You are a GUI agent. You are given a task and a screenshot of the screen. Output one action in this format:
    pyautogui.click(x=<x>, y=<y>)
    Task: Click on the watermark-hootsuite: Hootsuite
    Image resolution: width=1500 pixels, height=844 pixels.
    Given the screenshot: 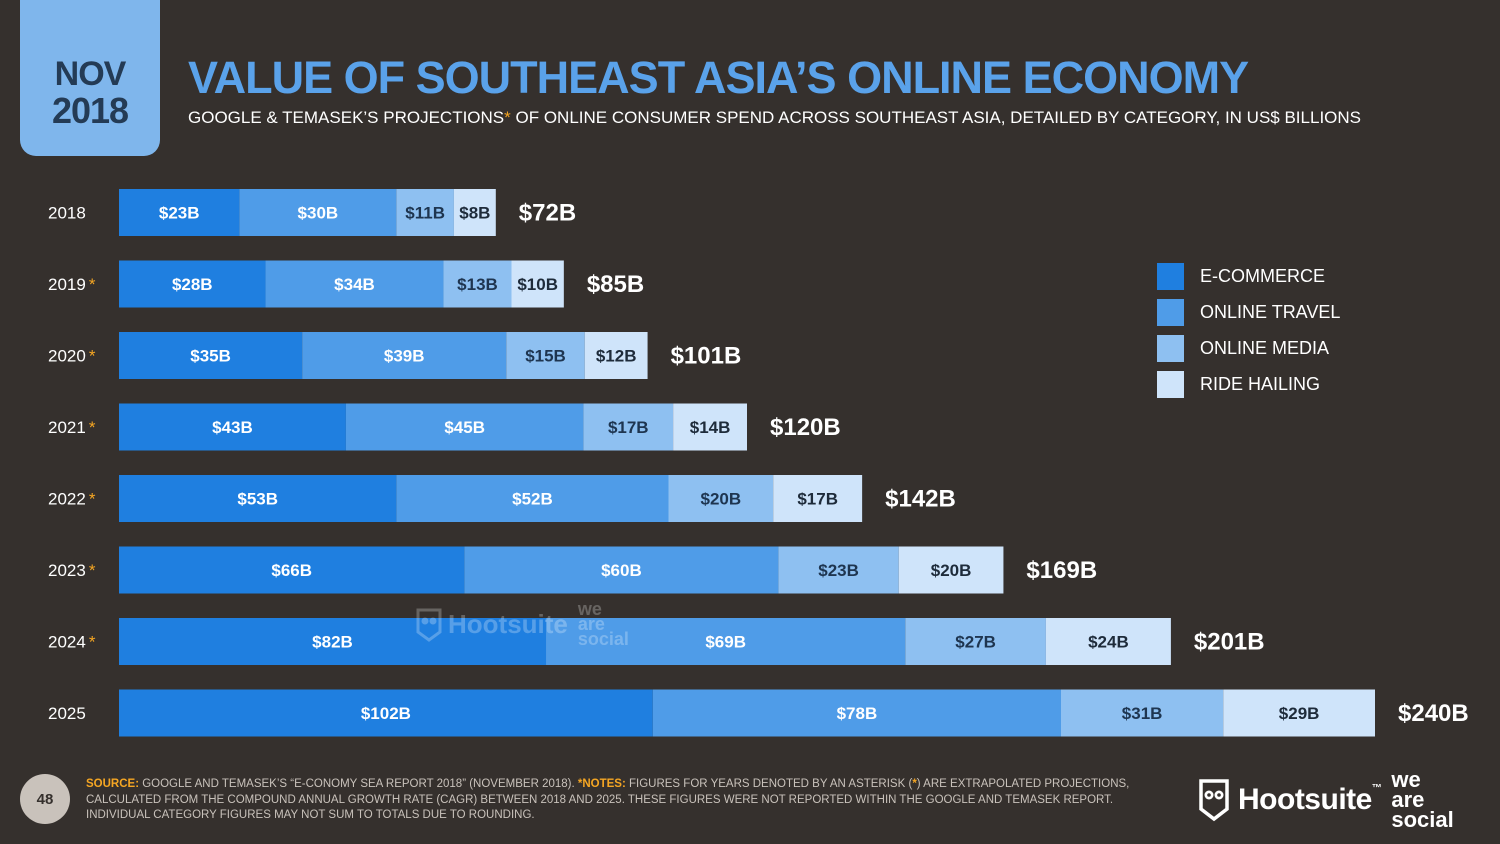 What is the action you would take?
    pyautogui.click(x=508, y=624)
    